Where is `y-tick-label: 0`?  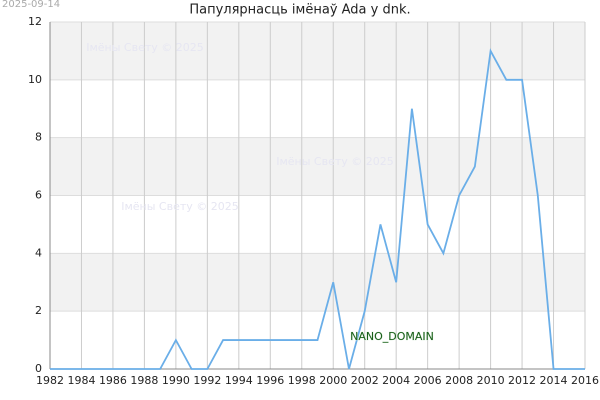
y-tick-label: 0 is located at coordinates (38, 368).